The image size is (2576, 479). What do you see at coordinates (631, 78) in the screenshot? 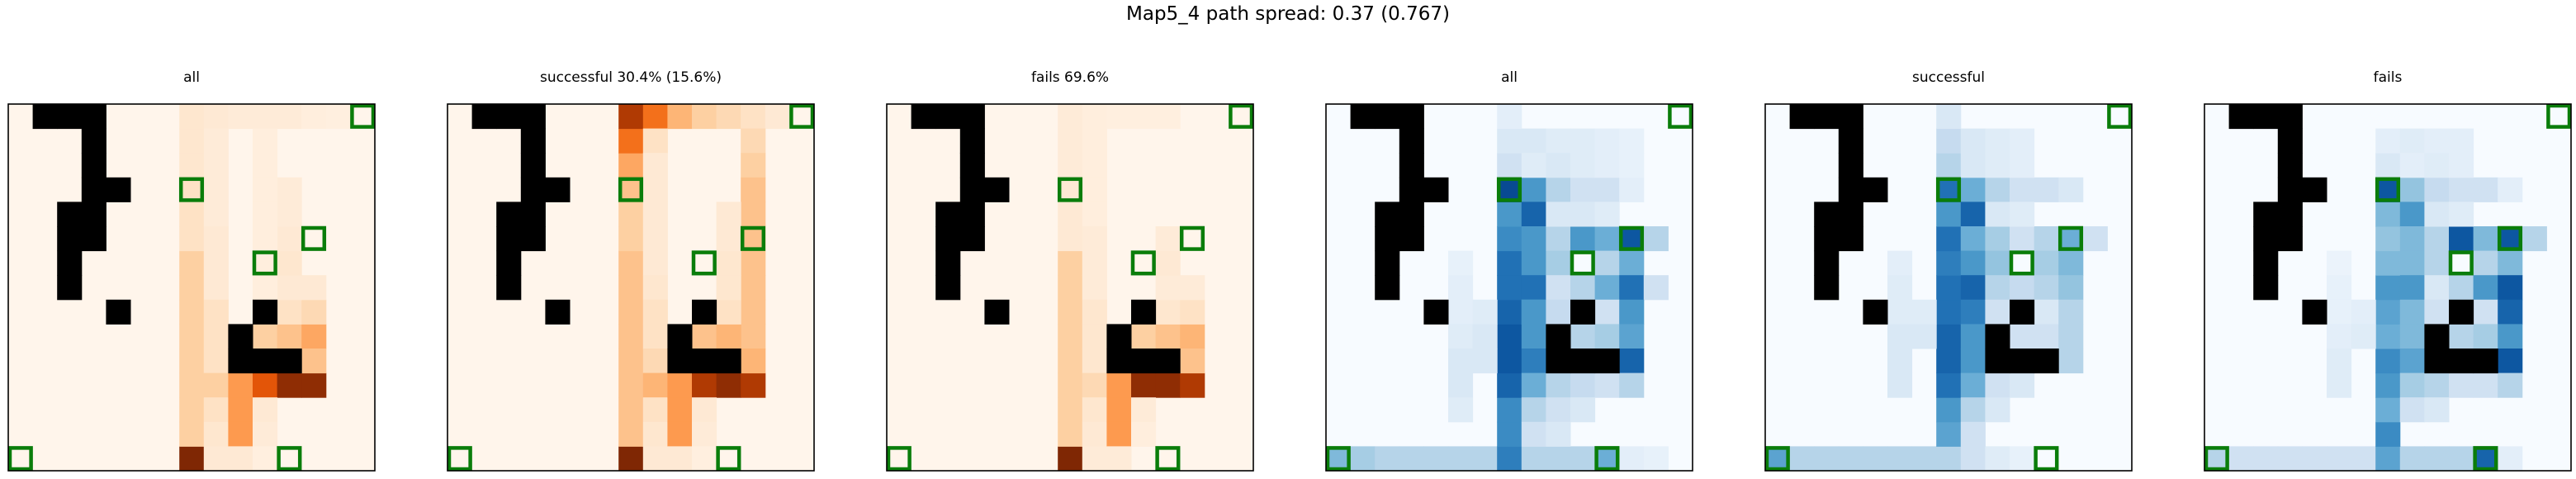
I see `panel-title: successful 30.4% (15.6%)` at bounding box center [631, 78].